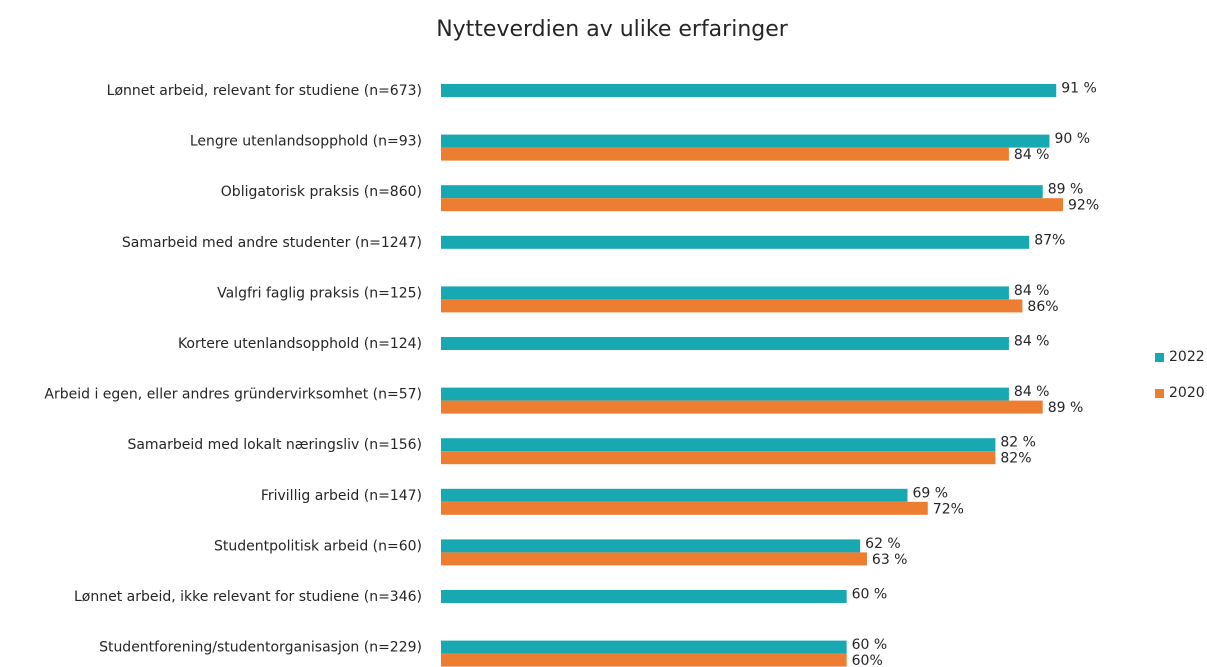 This screenshot has width=1207, height=667. What do you see at coordinates (306, 142) in the screenshot?
I see `category-label: Lengre utenlandsopphold (n=93)` at bounding box center [306, 142].